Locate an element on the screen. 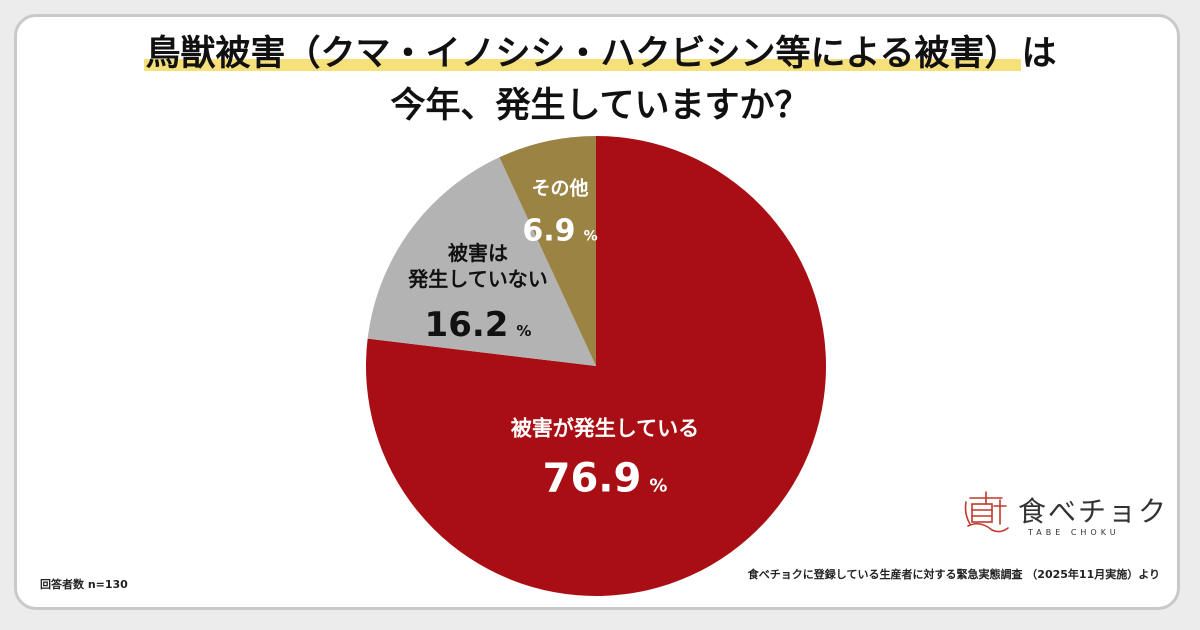 This screenshot has height=630, width=1200. title-suffix: は is located at coordinates (1039, 54).